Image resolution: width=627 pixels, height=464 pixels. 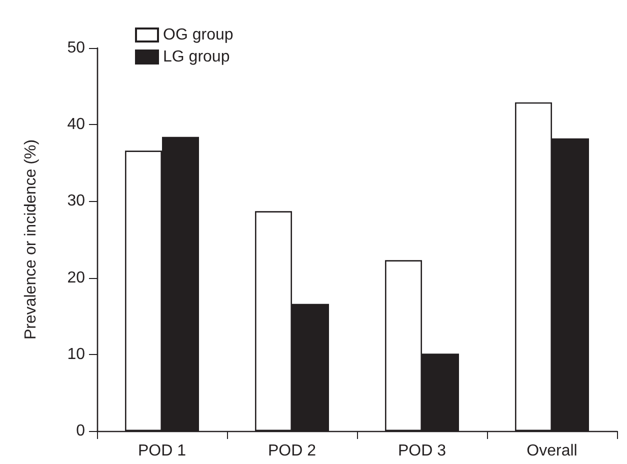 What do you see at coordinates (76, 201) in the screenshot?
I see `y-tick-label: 30` at bounding box center [76, 201].